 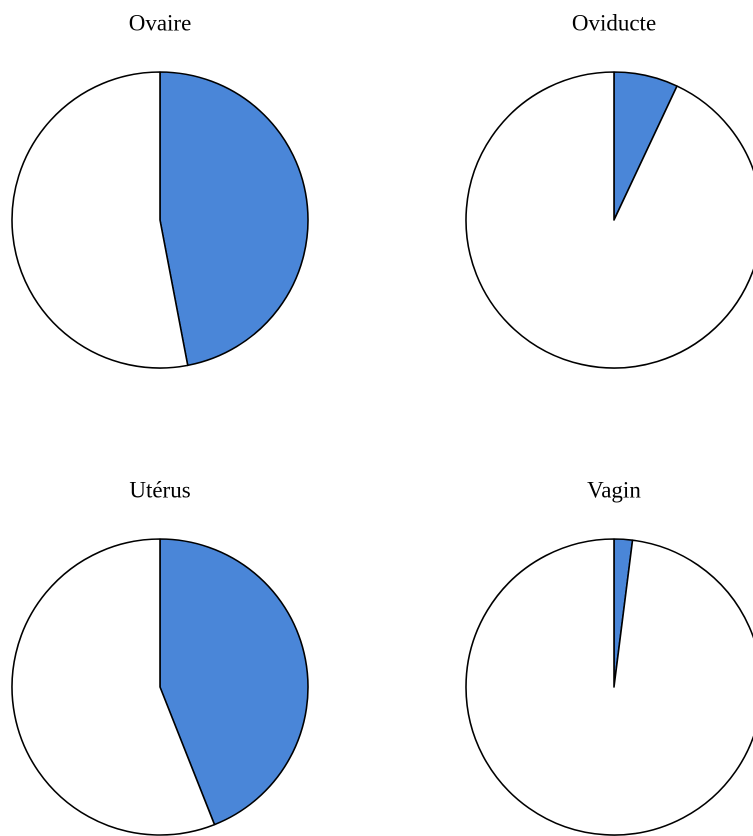 I want to click on chart-title: Vagin, so click(x=614, y=489).